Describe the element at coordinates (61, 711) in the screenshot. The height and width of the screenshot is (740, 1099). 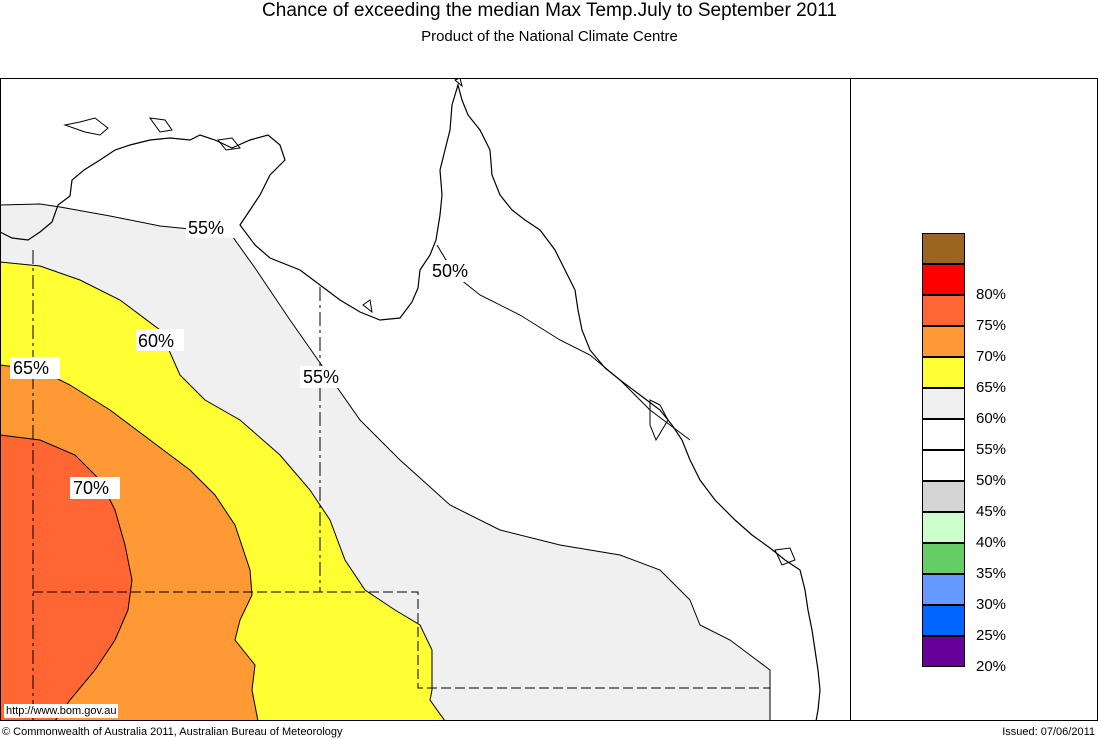
I see `website-url: http://www.bom.gov.au` at that location.